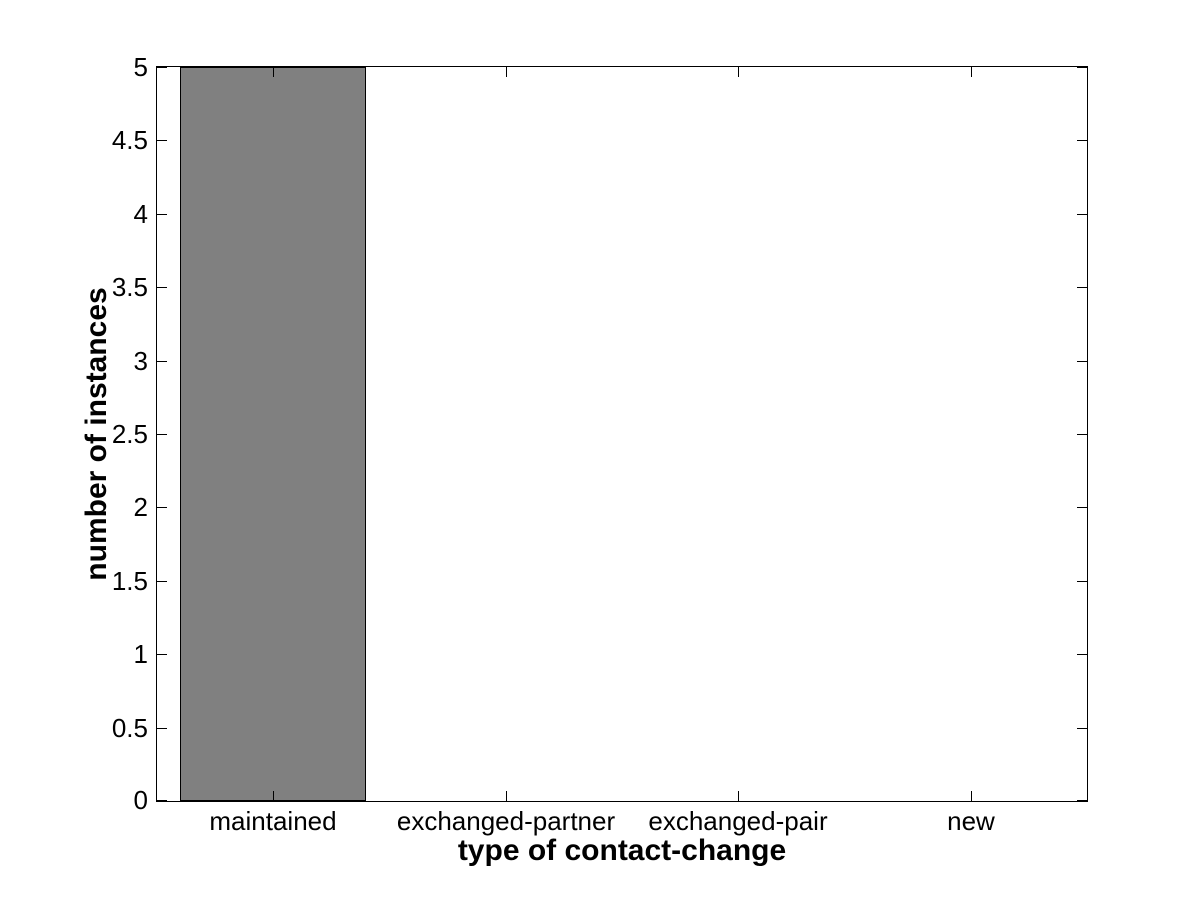 This screenshot has height=901, width=1201. Describe the element at coordinates (140, 67) in the screenshot. I see `y-tick-label: 5` at that location.